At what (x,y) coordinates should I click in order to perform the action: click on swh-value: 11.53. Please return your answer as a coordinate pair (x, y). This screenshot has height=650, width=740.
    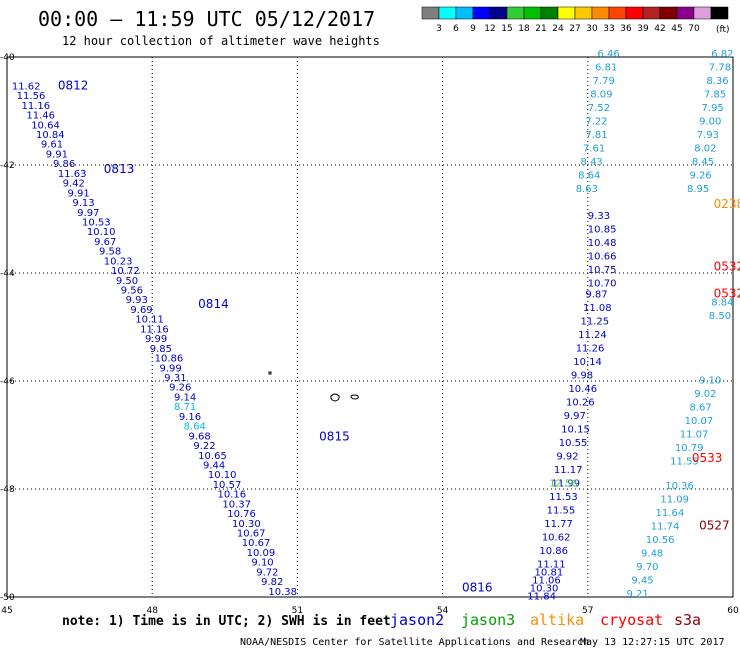
    Looking at the image, I should click on (563, 497).